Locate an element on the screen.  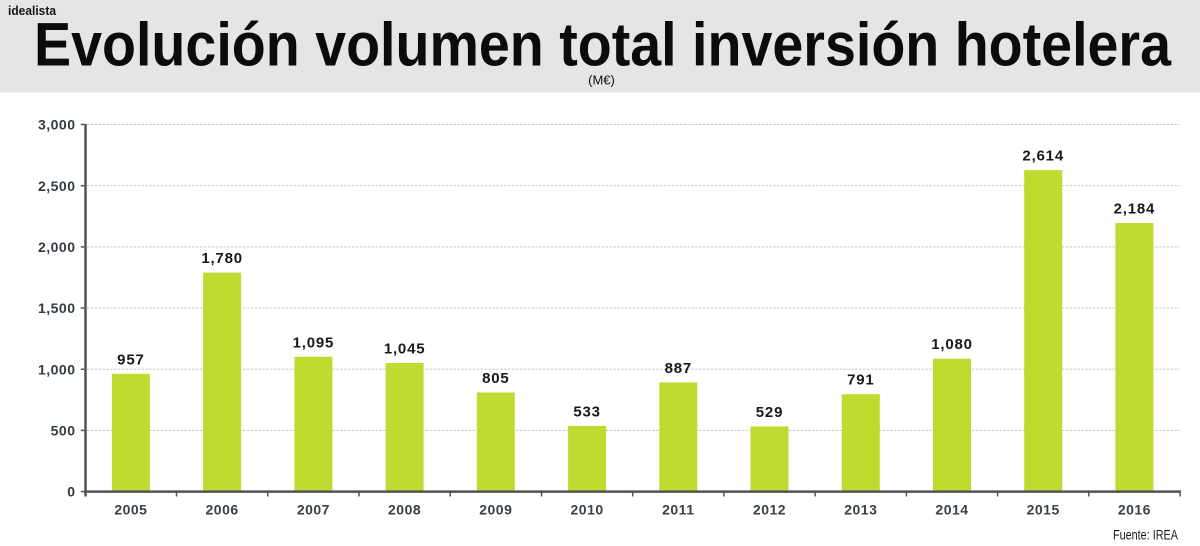
svg-text: 2007 is located at coordinates (313, 510).